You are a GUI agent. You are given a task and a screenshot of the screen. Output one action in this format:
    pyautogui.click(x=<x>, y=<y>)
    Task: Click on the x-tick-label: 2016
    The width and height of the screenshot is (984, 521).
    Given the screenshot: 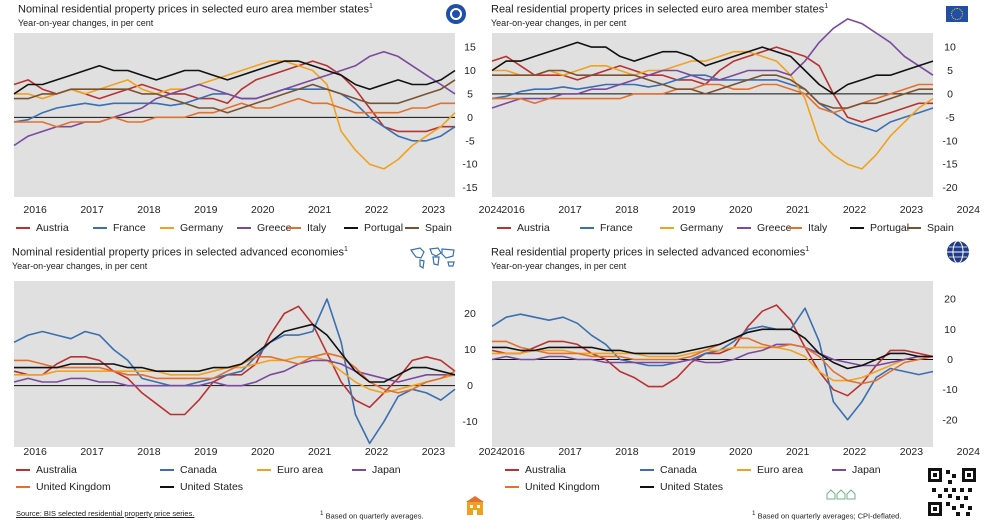 What is the action you would take?
    pyautogui.click(x=35, y=210)
    